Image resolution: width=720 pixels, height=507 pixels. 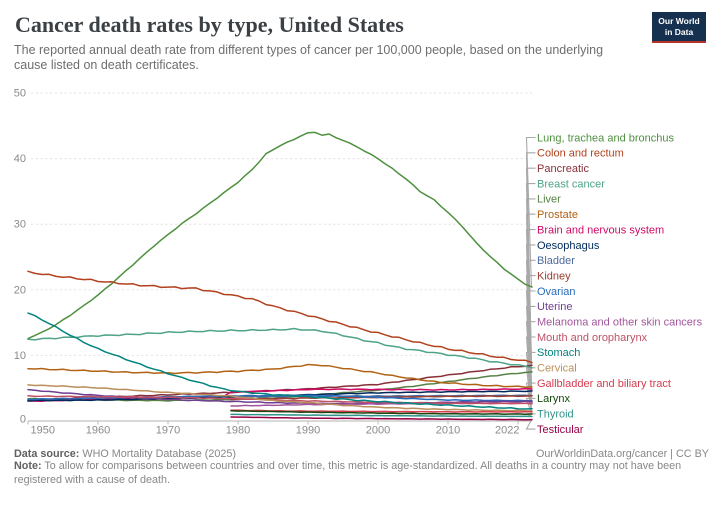 I want to click on svg-text: 1970, so click(x=168, y=431).